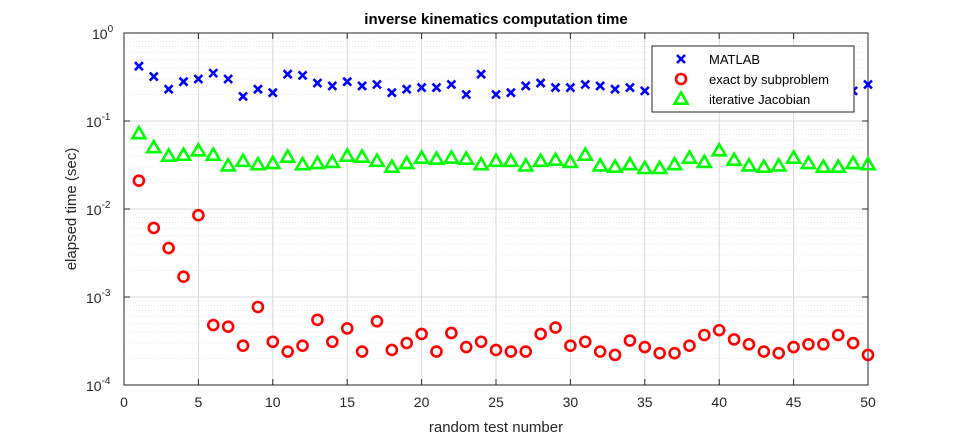  I want to click on y-tick-label: 10⁻³, so click(98, 297).